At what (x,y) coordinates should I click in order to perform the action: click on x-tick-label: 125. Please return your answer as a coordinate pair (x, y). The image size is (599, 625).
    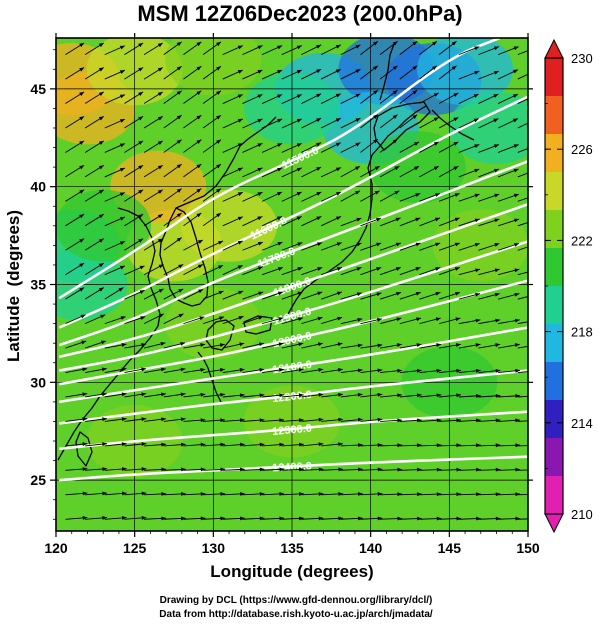
    Looking at the image, I should click on (135, 548).